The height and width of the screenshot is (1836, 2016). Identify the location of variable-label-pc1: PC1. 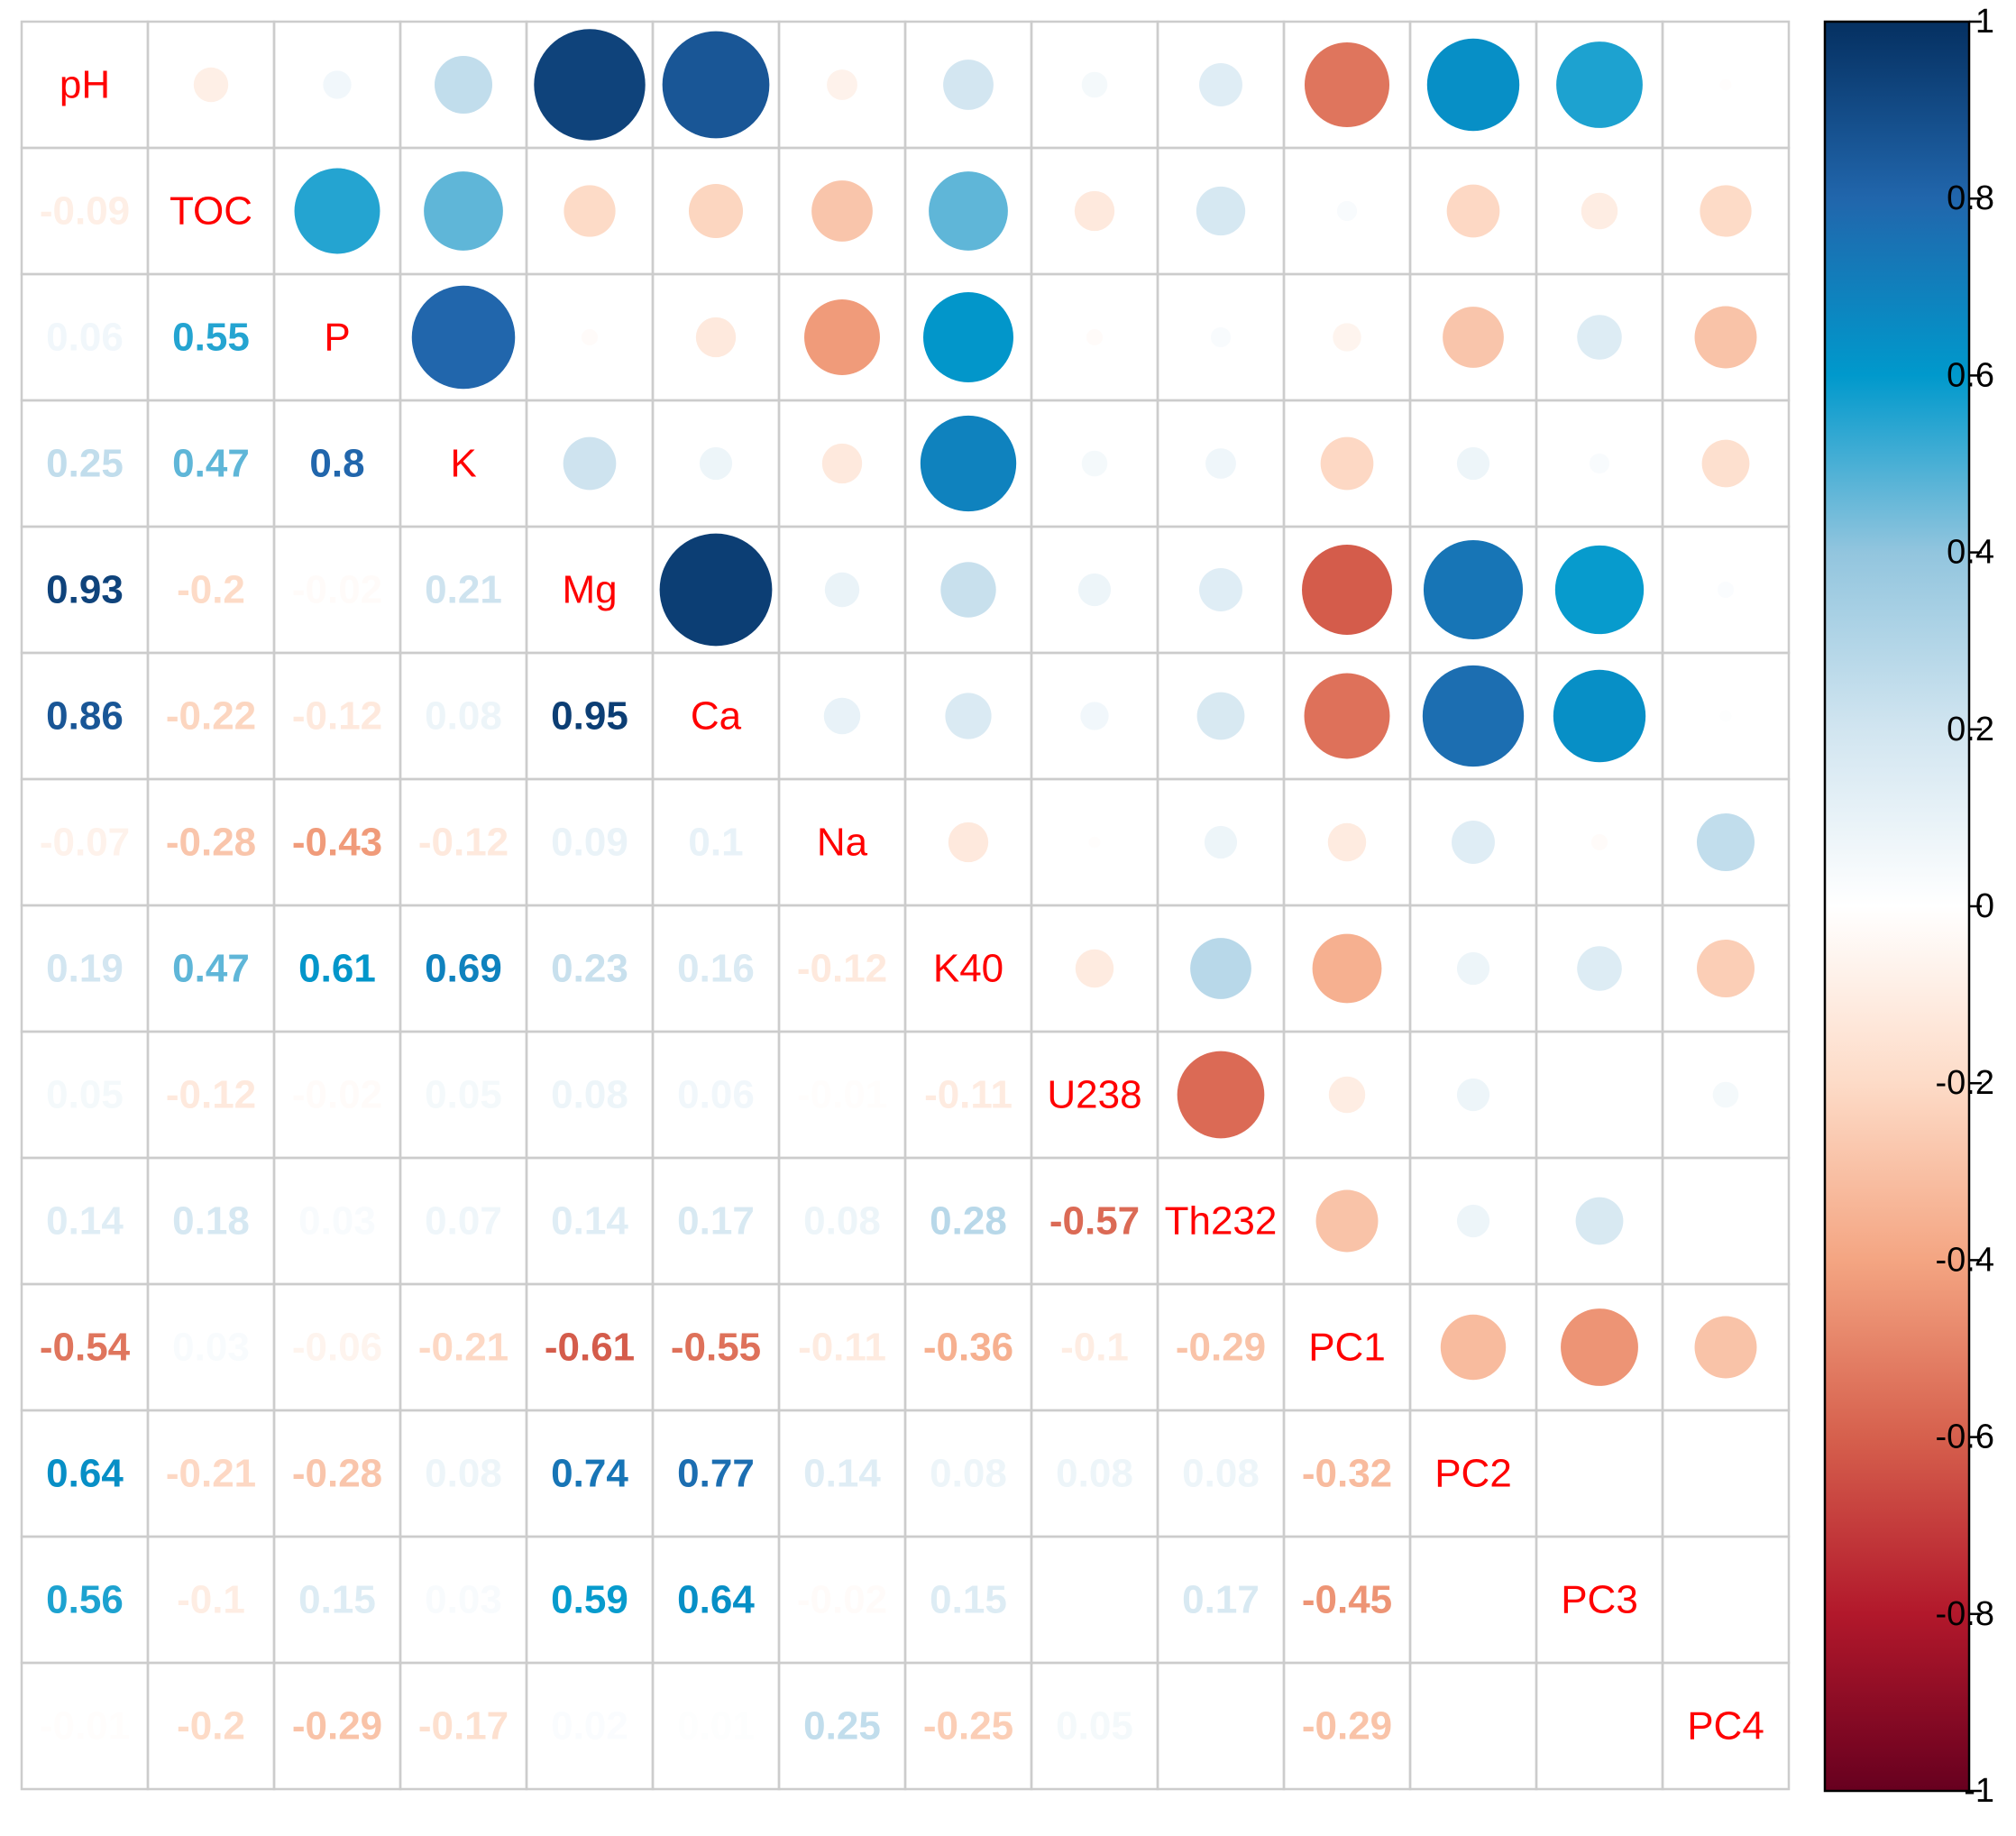
(1347, 1348).